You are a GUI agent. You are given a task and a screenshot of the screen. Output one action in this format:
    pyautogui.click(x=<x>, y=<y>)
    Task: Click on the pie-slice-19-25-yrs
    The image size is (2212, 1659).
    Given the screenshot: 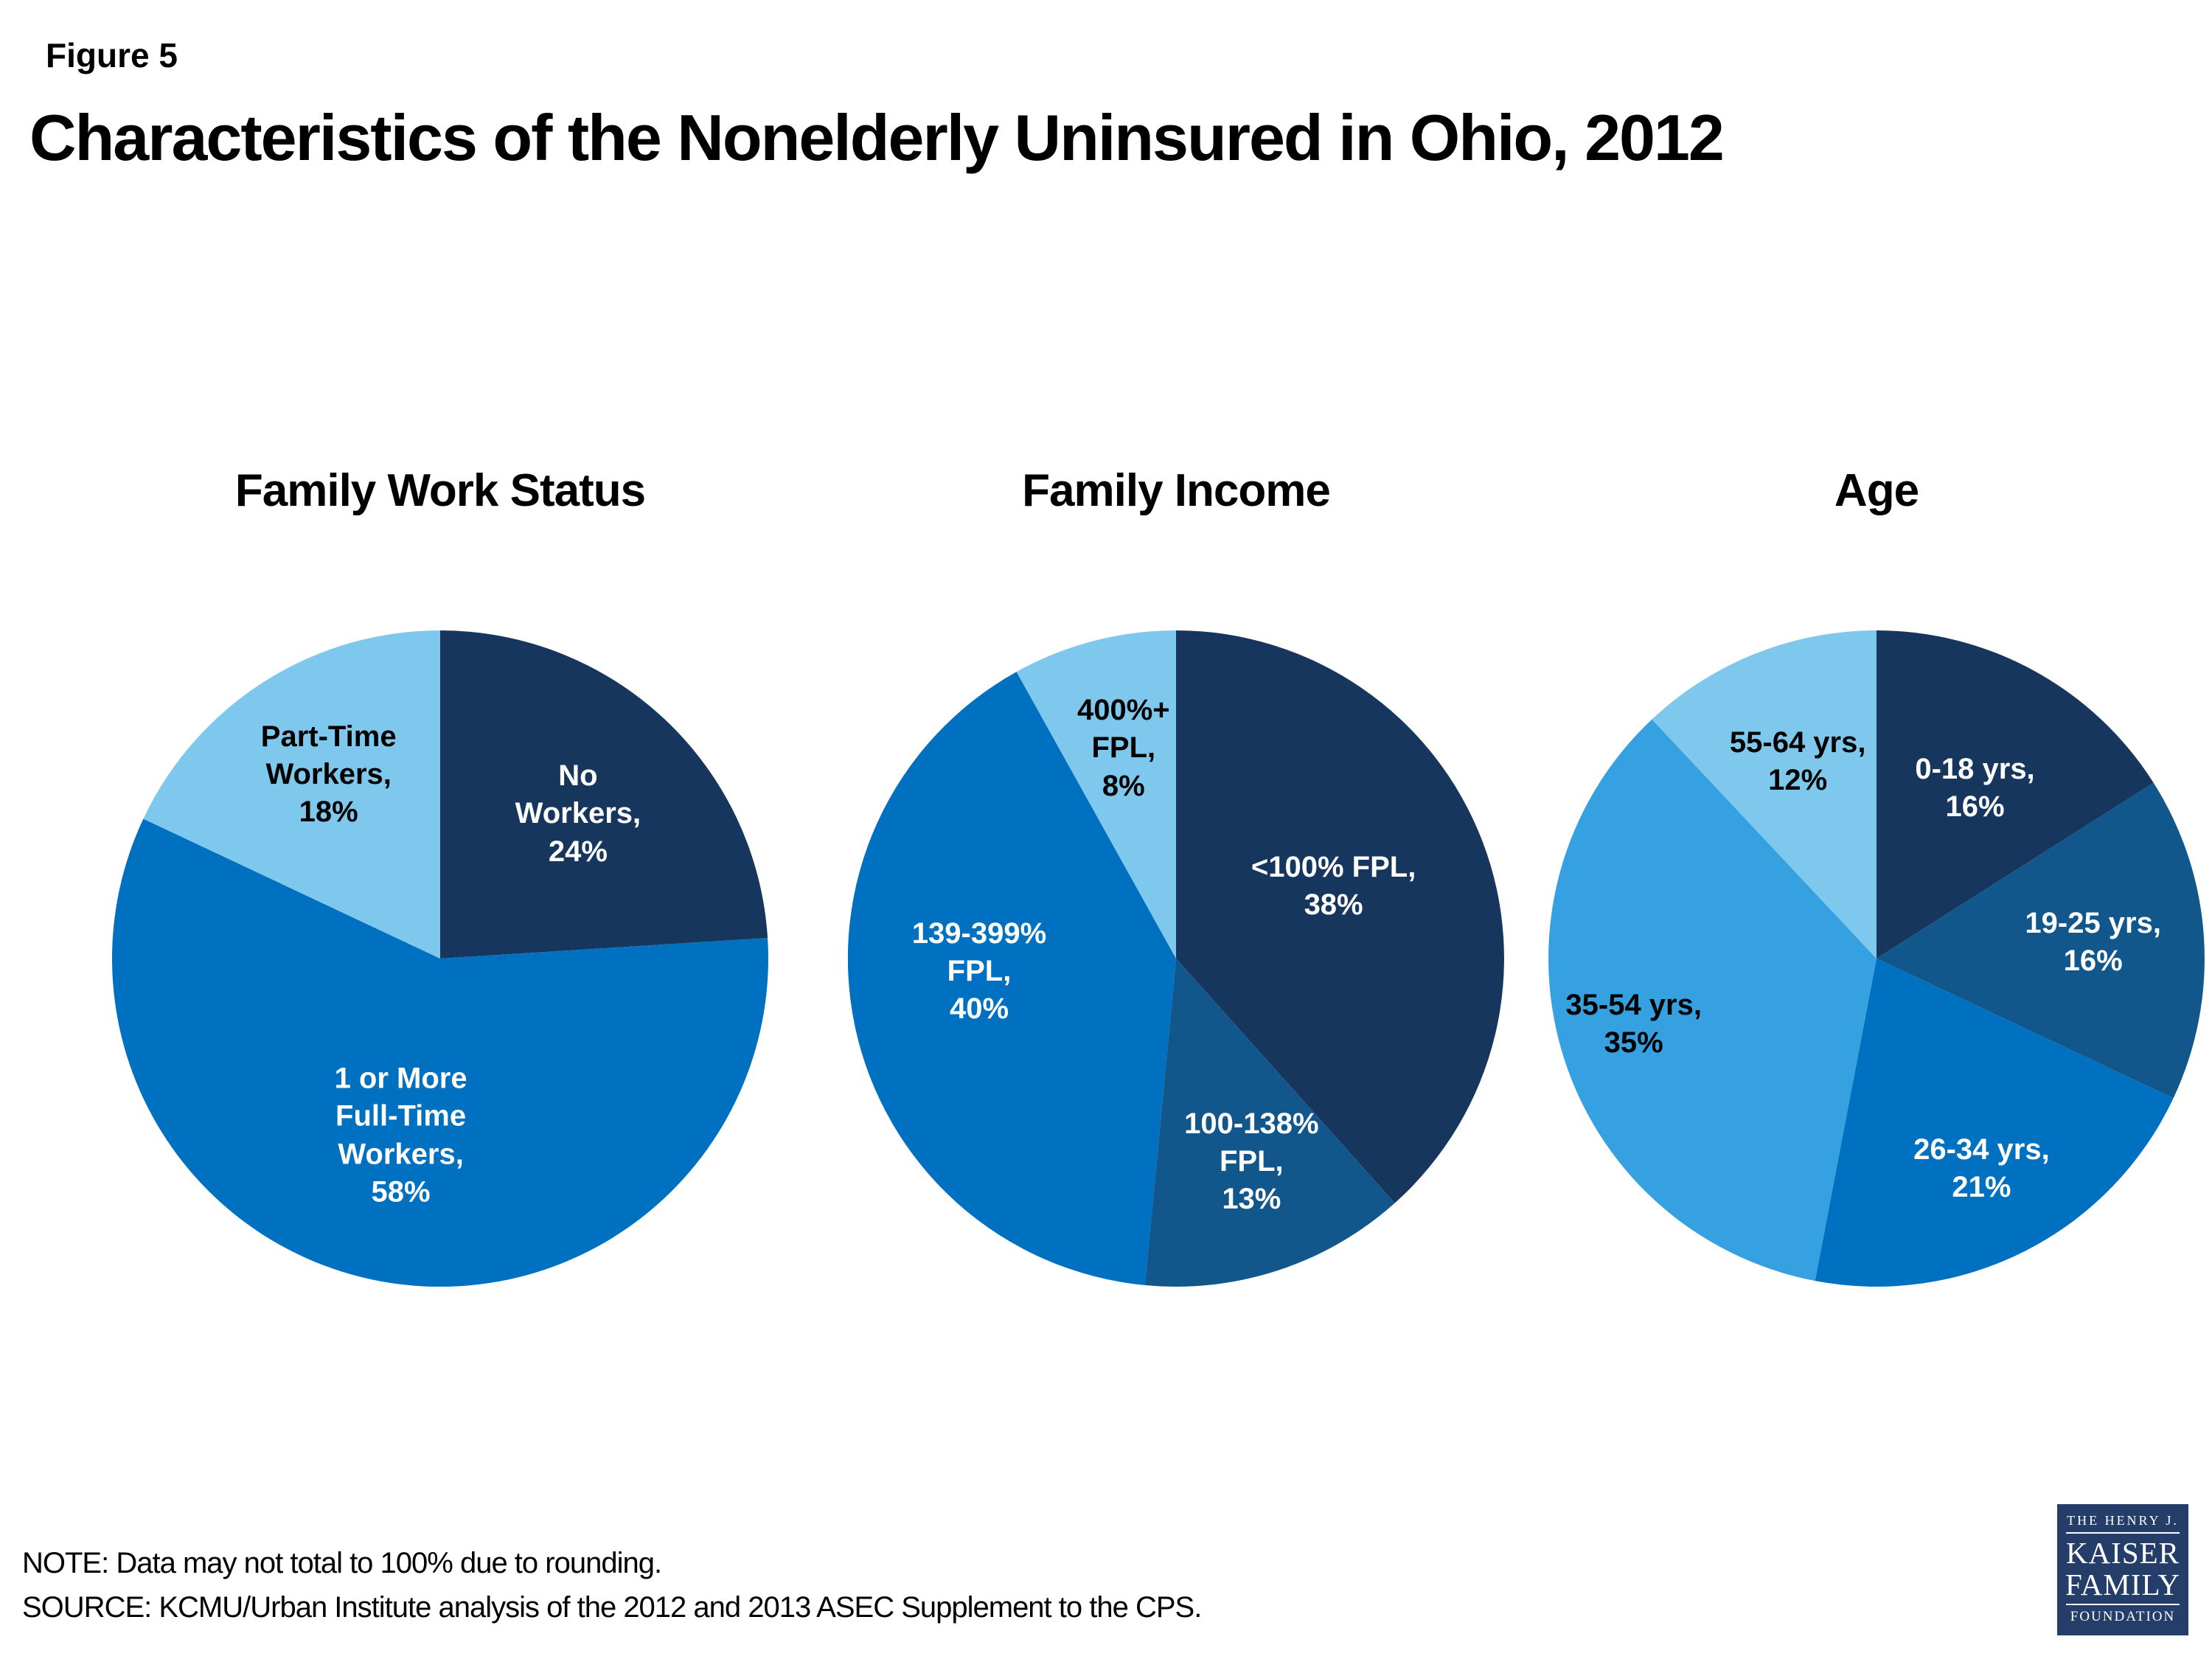 What is the action you would take?
    pyautogui.click(x=2041, y=940)
    